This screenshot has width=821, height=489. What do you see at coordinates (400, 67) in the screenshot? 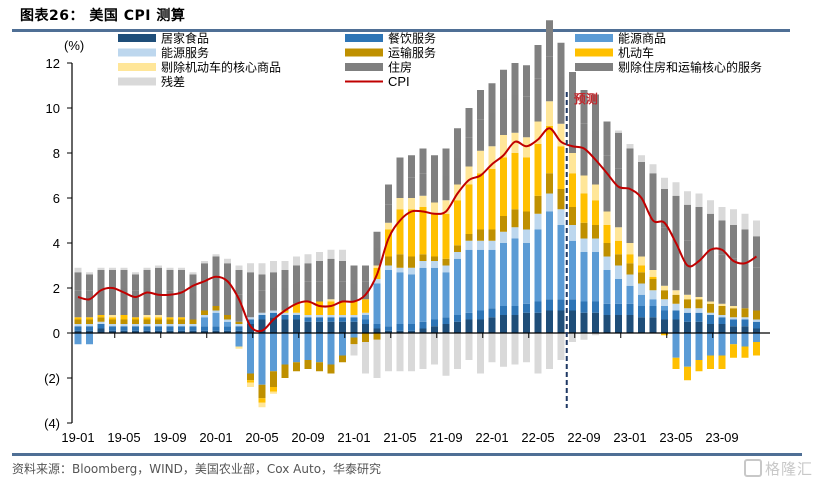
I see `legend-label: 住房` at bounding box center [400, 67].